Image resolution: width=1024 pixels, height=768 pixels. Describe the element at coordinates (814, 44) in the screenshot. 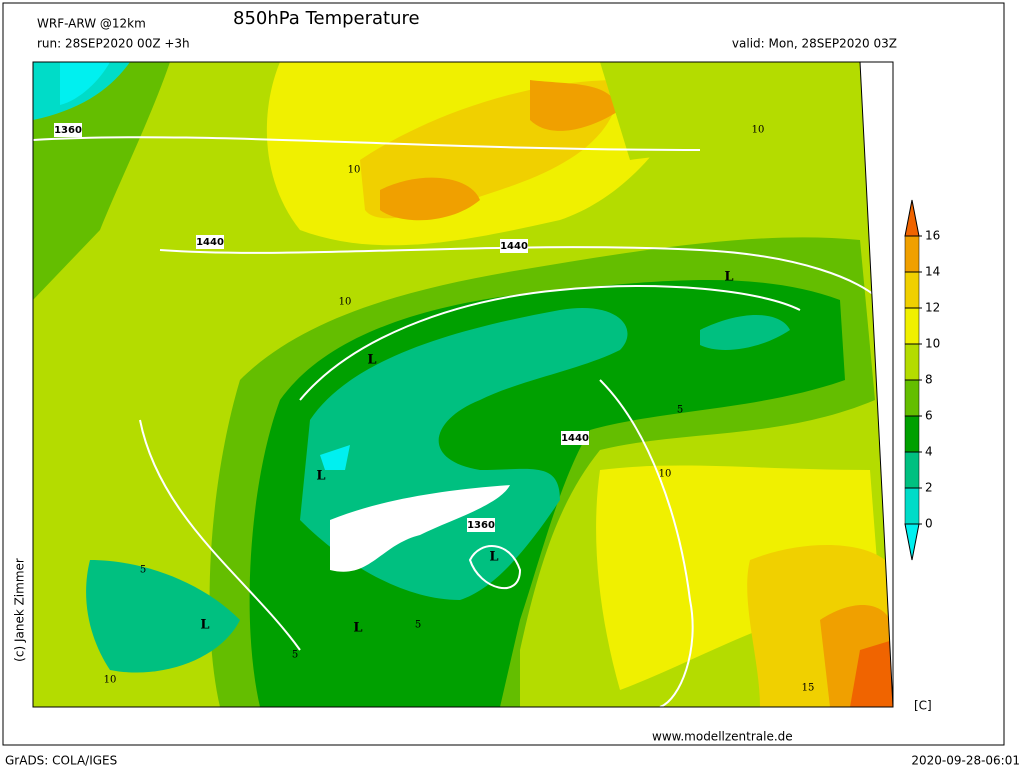

I see `valid-info: valid: Mon, 28SEP2020 03Z` at that location.